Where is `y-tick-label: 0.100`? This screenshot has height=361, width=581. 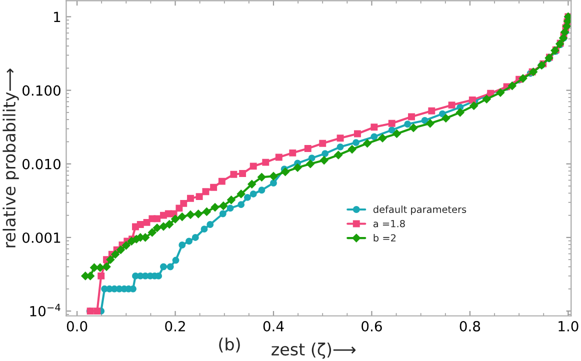 y-tick-label: 0.100 is located at coordinates (41, 90).